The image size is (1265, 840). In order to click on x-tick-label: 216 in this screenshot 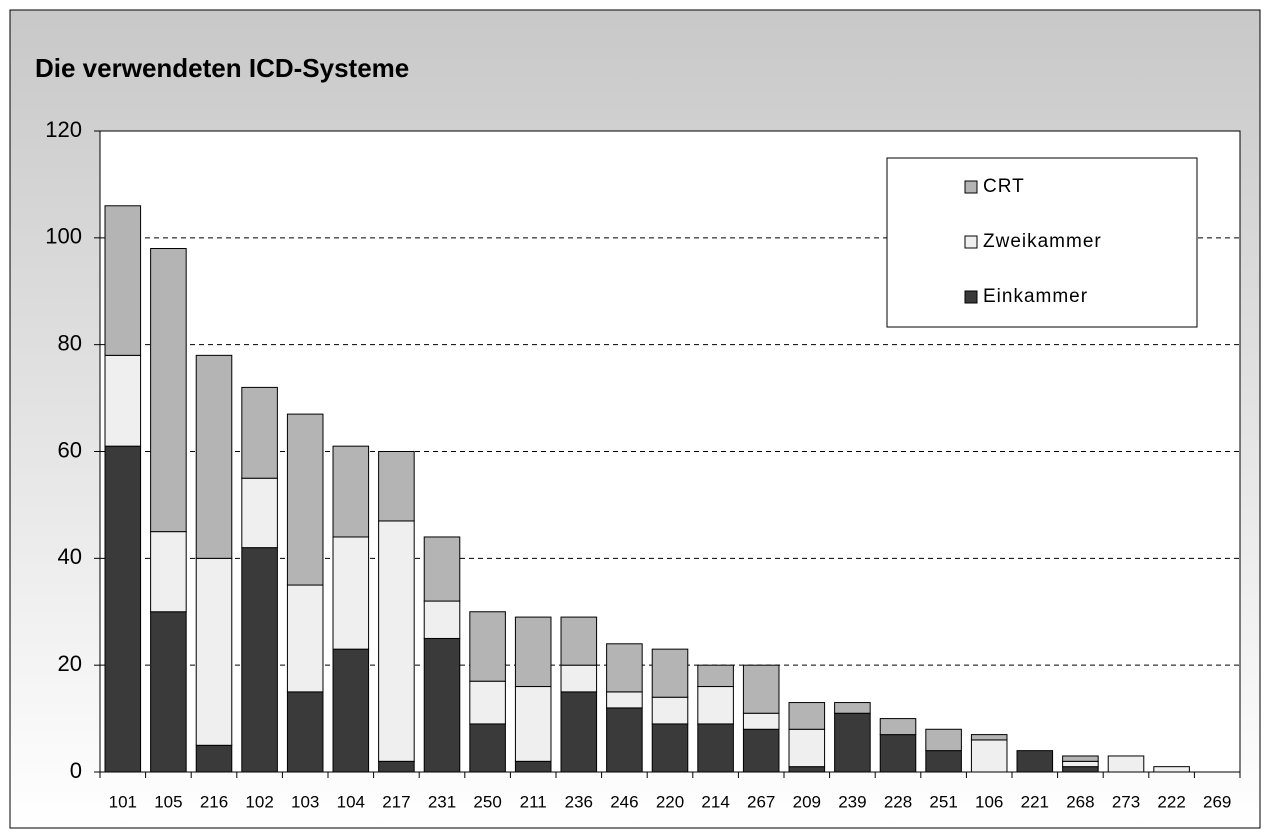, I will do `click(214, 801)`.